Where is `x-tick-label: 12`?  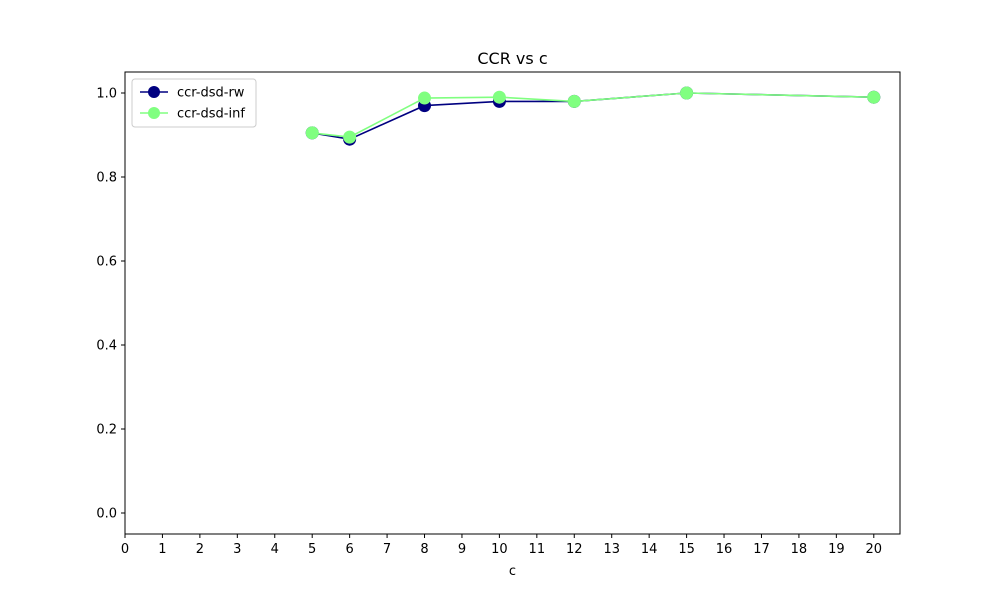
x-tick-label: 12 is located at coordinates (574, 549).